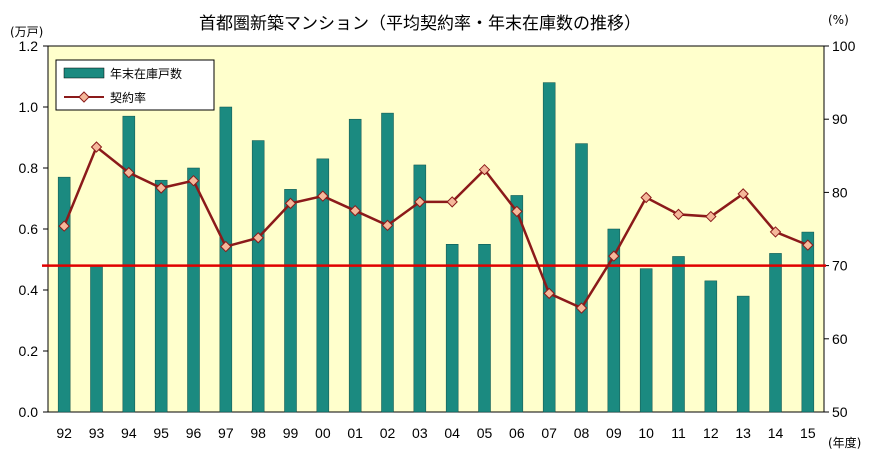 The width and height of the screenshot is (880, 466). What do you see at coordinates (323, 433) in the screenshot?
I see `x-tick-label: 00` at bounding box center [323, 433].